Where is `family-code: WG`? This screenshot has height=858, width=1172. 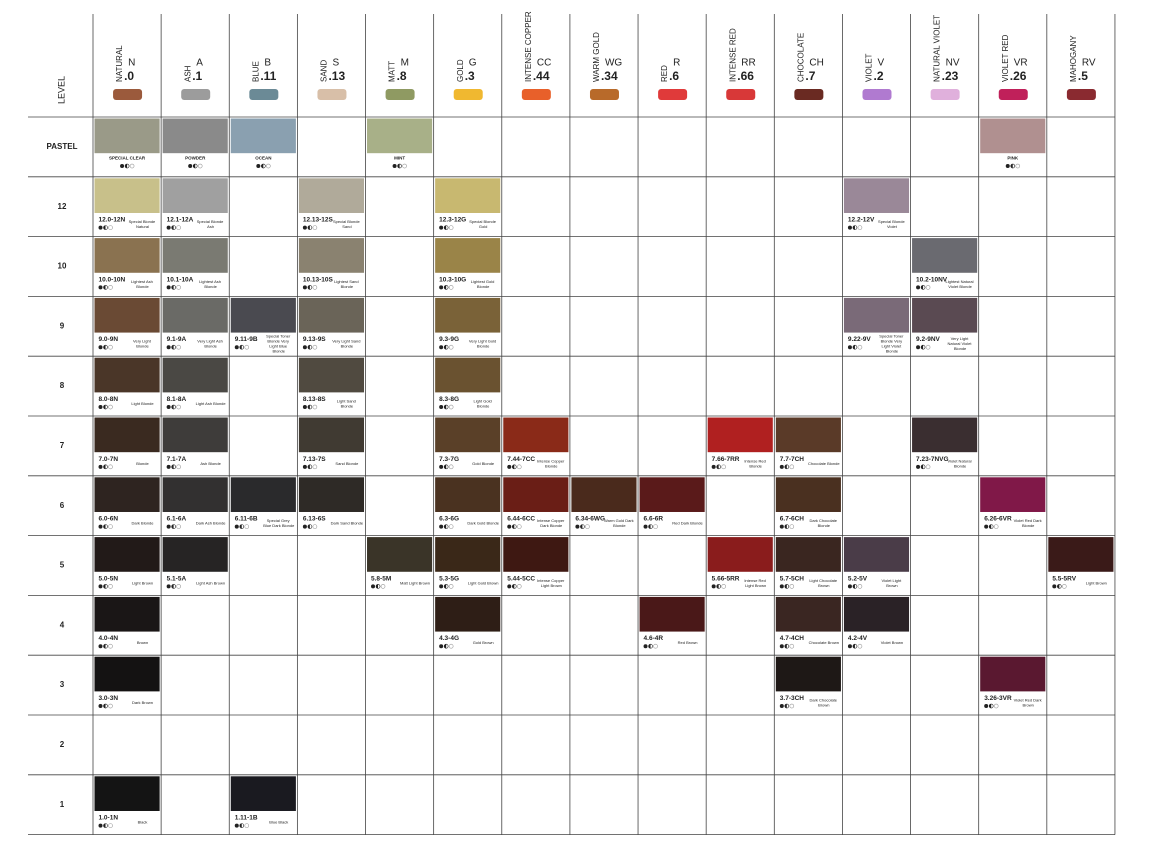
family-code: WG is located at coordinates (613, 63).